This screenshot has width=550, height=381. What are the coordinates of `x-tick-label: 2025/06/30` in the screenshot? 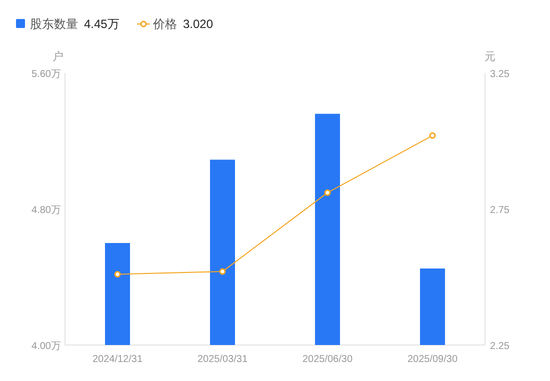 It's located at (327, 359).